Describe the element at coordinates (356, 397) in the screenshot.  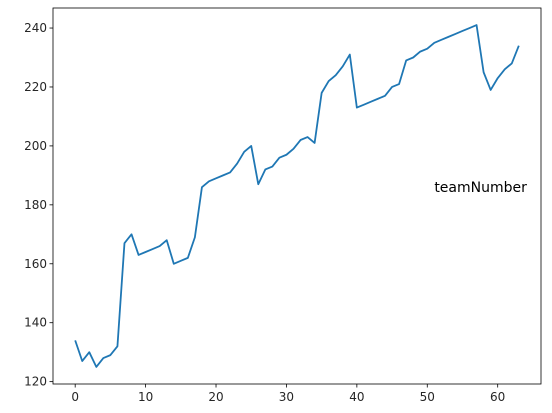
I see `x-tick-label: 40` at that location.